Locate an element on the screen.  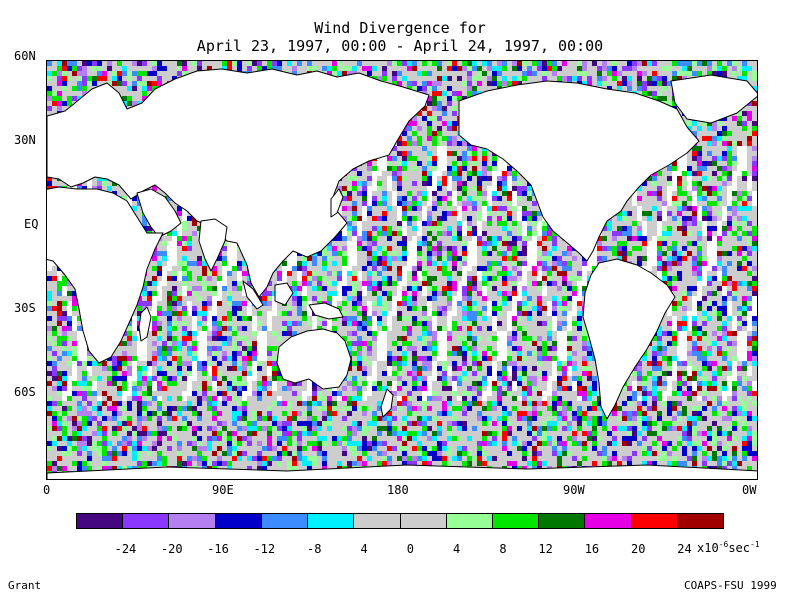
land-africa is located at coordinates (105, 275).